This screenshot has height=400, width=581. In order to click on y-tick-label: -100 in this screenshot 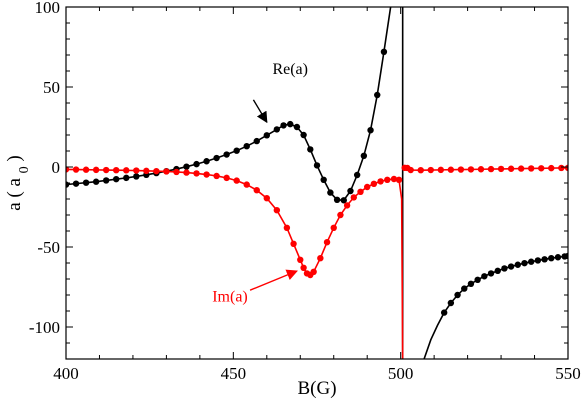, I will do `click(44, 327)`.